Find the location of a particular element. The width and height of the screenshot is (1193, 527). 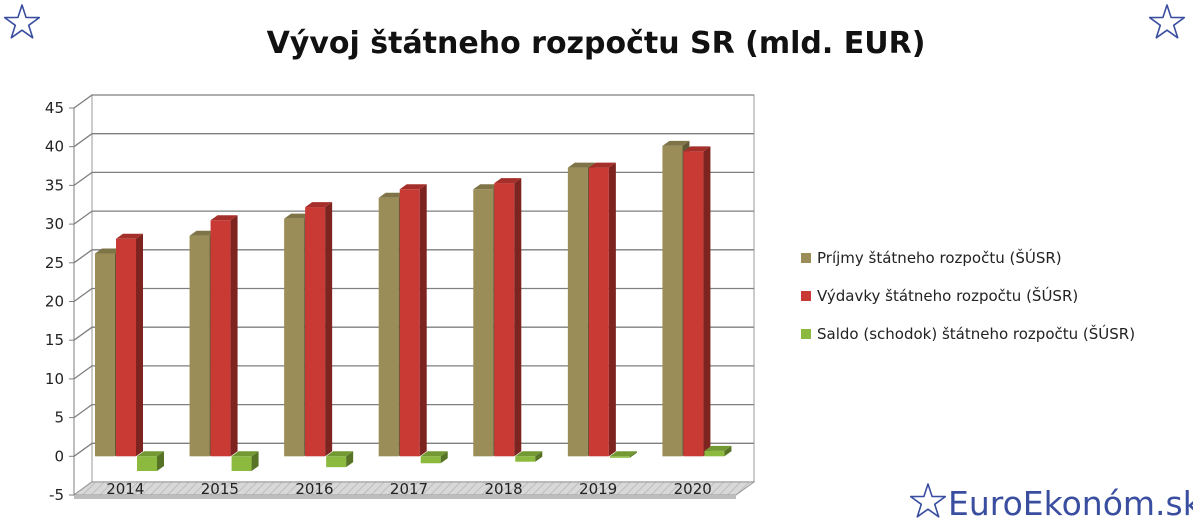

floor-front is located at coordinates (405, 497).